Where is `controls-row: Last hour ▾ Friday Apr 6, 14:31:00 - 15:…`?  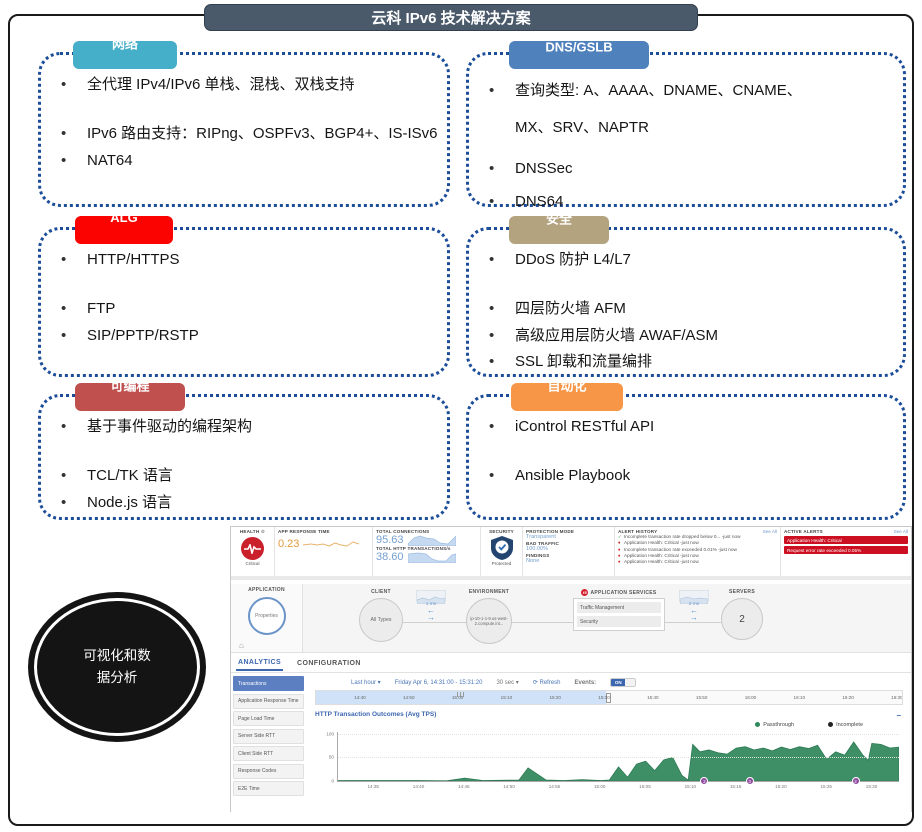
controls-row: Last hour ▾ Friday Apr 6, 14:31:00 - 15:… is located at coordinates (627, 682).